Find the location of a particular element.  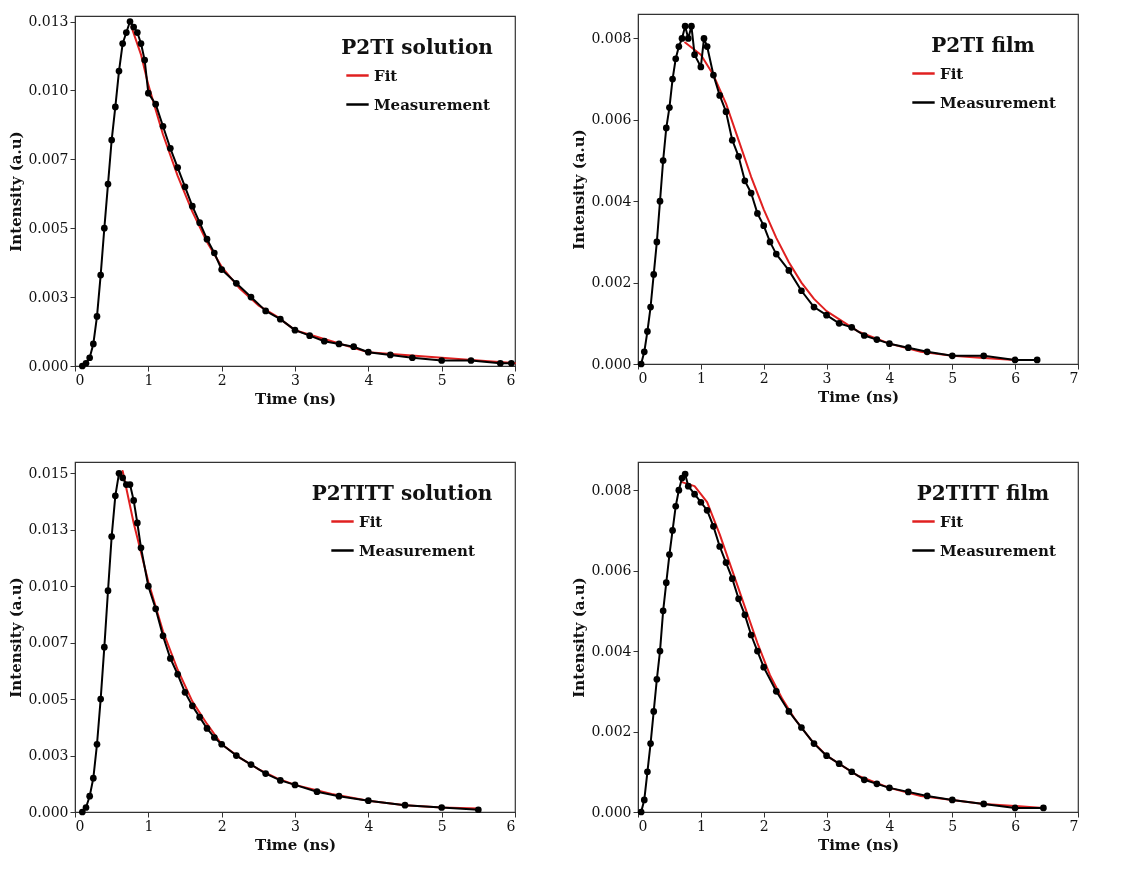

y-tick-label: 0.004 is located at coordinates (611, 200).